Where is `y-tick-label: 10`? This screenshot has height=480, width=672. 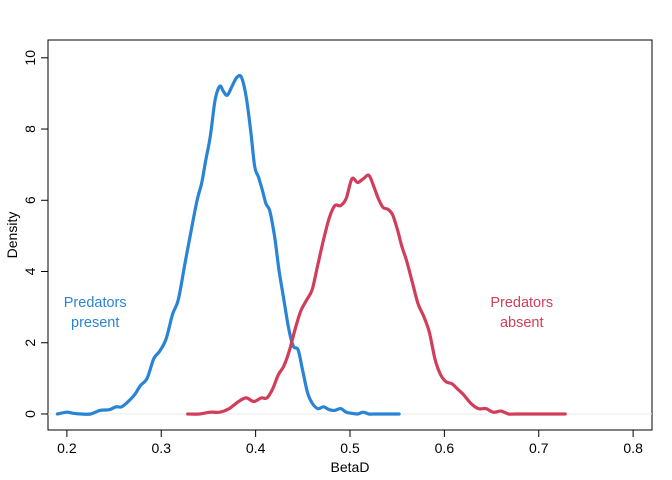 y-tick-label: 10 is located at coordinates (30, 58).